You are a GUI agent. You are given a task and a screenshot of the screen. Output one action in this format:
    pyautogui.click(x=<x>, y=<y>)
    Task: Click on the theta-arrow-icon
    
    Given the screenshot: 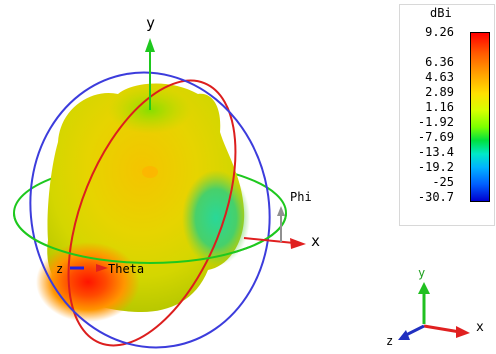 What is the action you would take?
    pyautogui.click(x=102, y=268)
    